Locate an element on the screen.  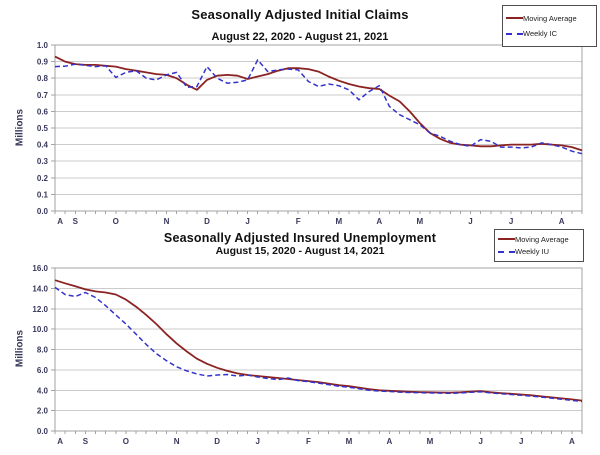
chart-subtitle: August 15, 2020 - August 14, 2021 is located at coordinates (300, 251).